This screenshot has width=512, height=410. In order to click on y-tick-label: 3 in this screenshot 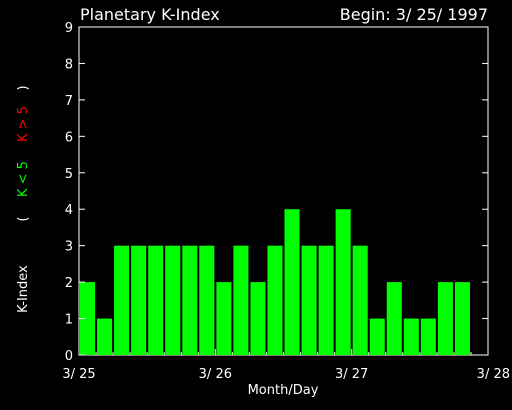, I will do `click(69, 247)`.